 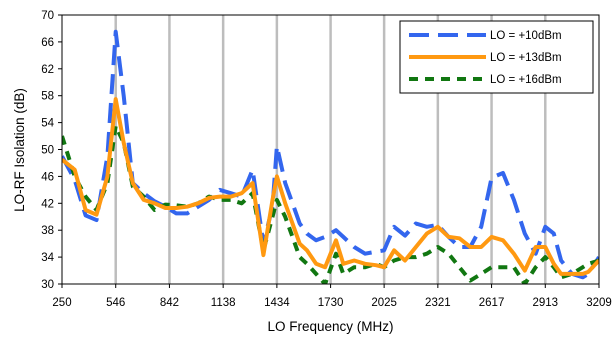 What do you see at coordinates (61, 303) in the screenshot?
I see `x-tick-label: 250` at bounding box center [61, 303].